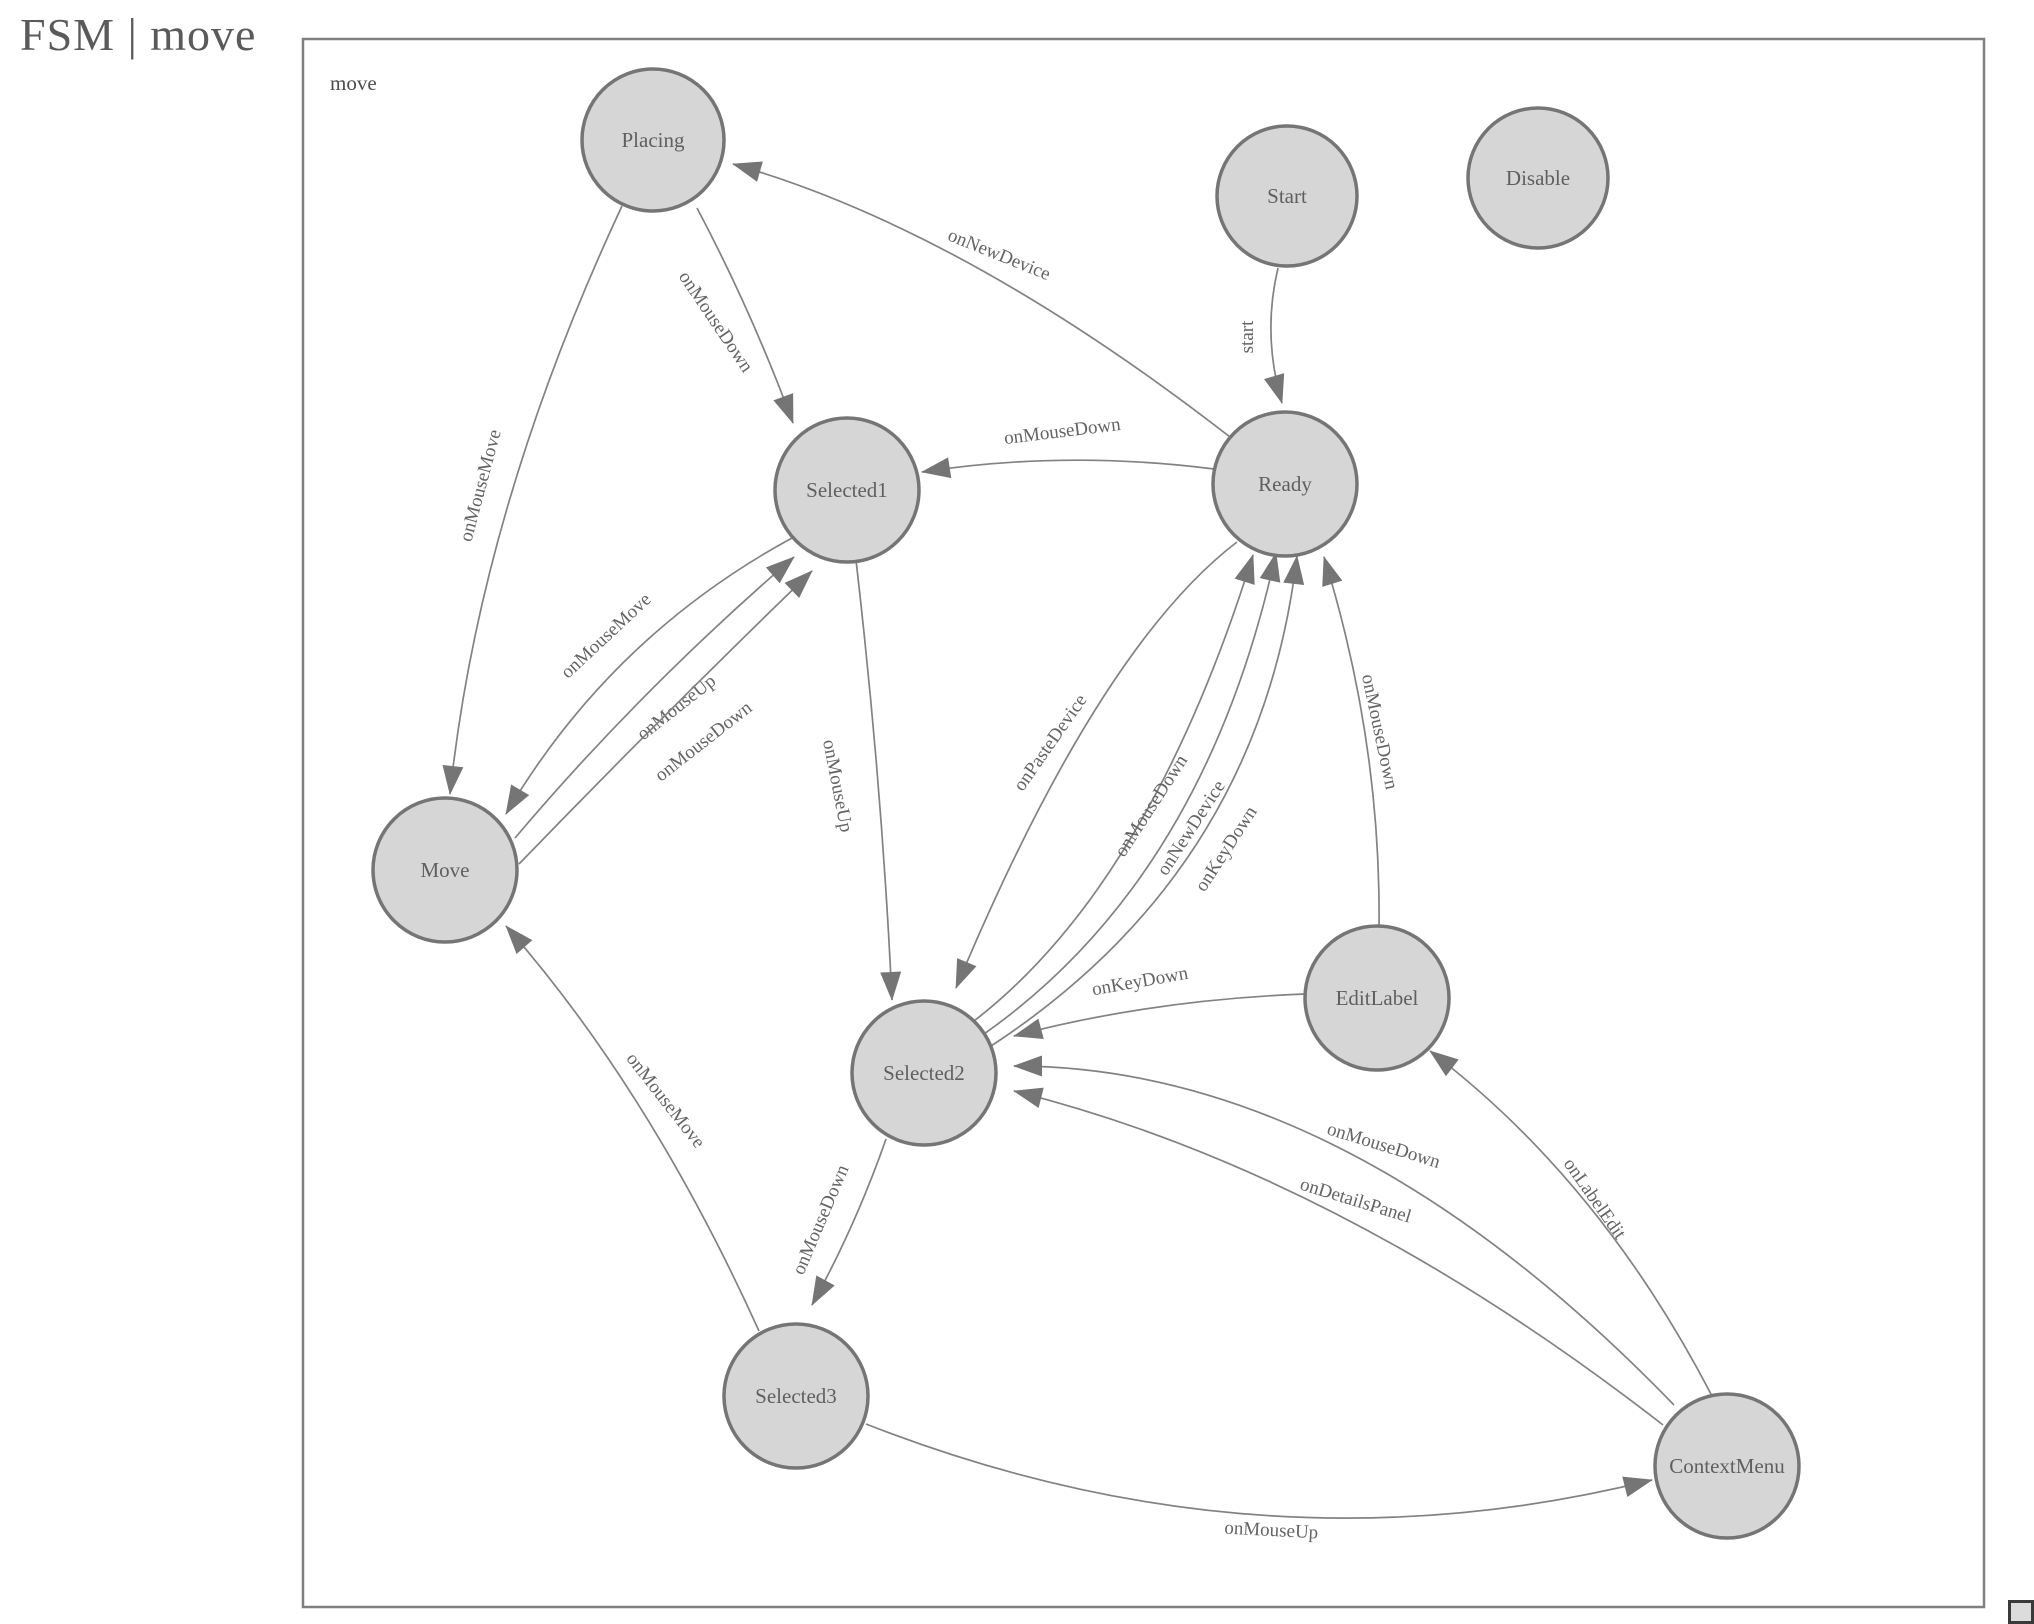  I want to click on state-node-EditLabel, so click(1377, 998).